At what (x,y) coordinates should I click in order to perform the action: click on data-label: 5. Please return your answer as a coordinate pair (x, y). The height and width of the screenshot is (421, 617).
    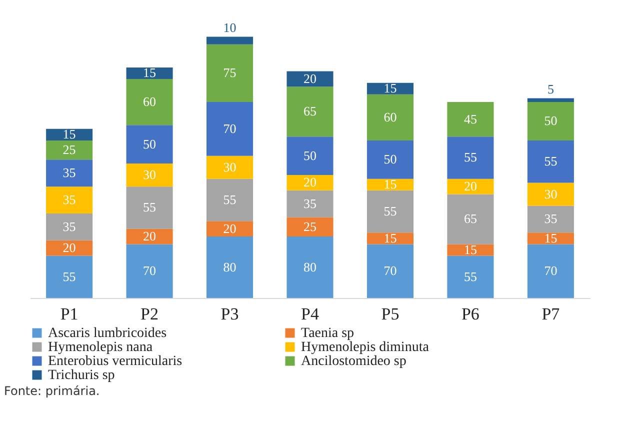
    Looking at the image, I should click on (550, 88).